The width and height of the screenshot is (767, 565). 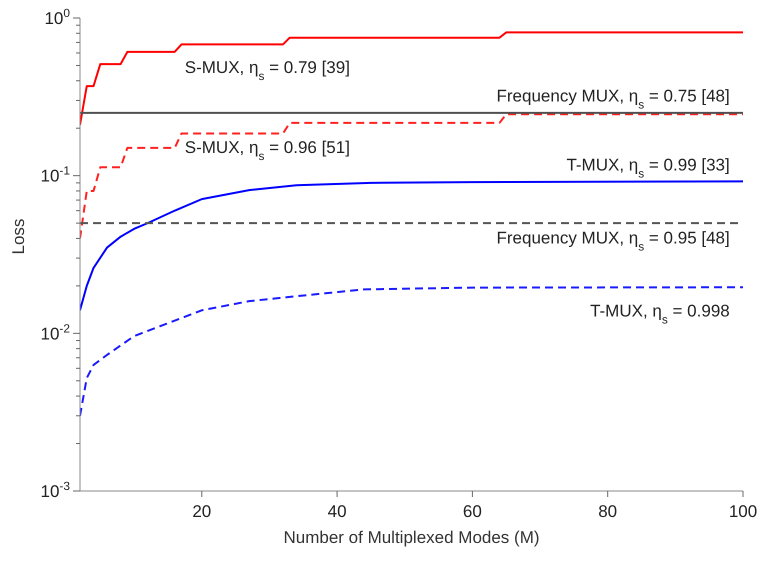 What do you see at coordinates (267, 70) in the screenshot?
I see `series-label: S-MUX, η$_{s}$ = 0.79 [39]` at bounding box center [267, 70].